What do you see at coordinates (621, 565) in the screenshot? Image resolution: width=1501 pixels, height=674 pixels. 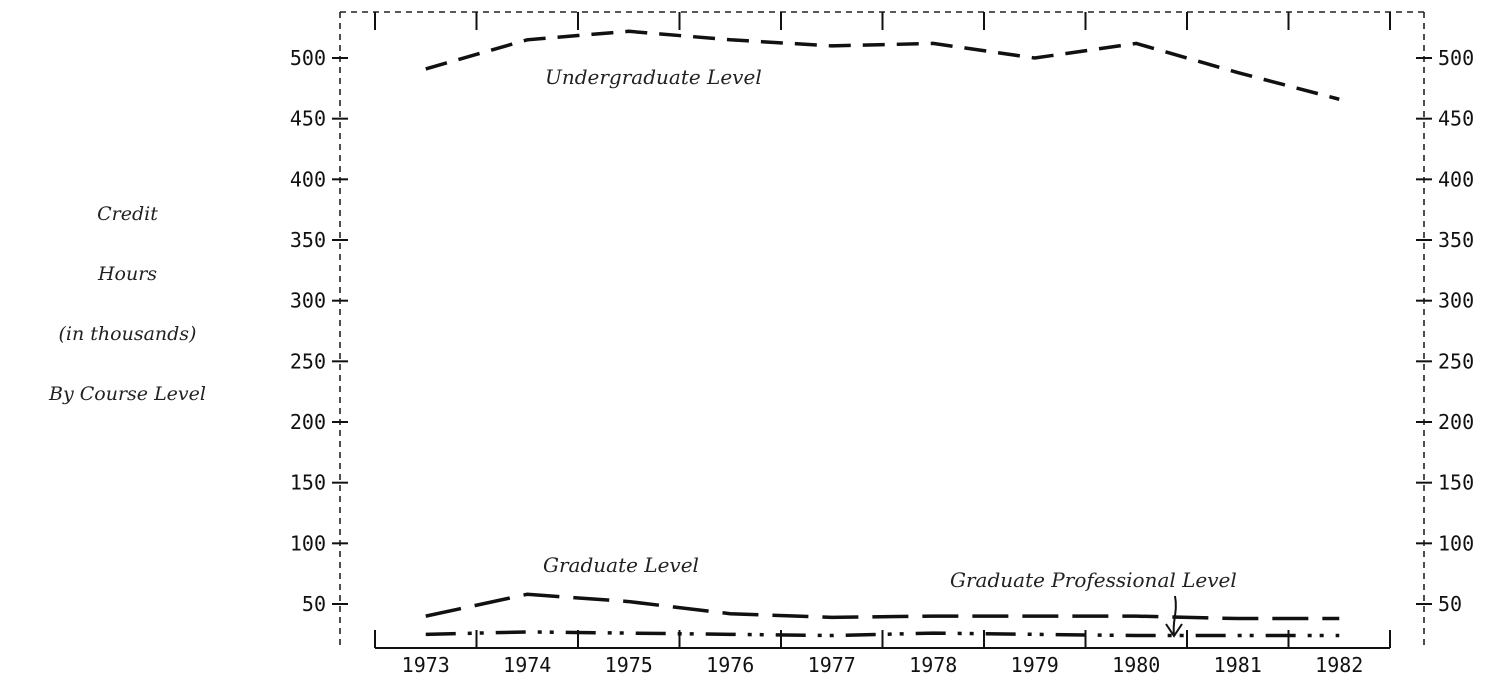 I see `annotation-label: Graduate Level` at bounding box center [621, 565].